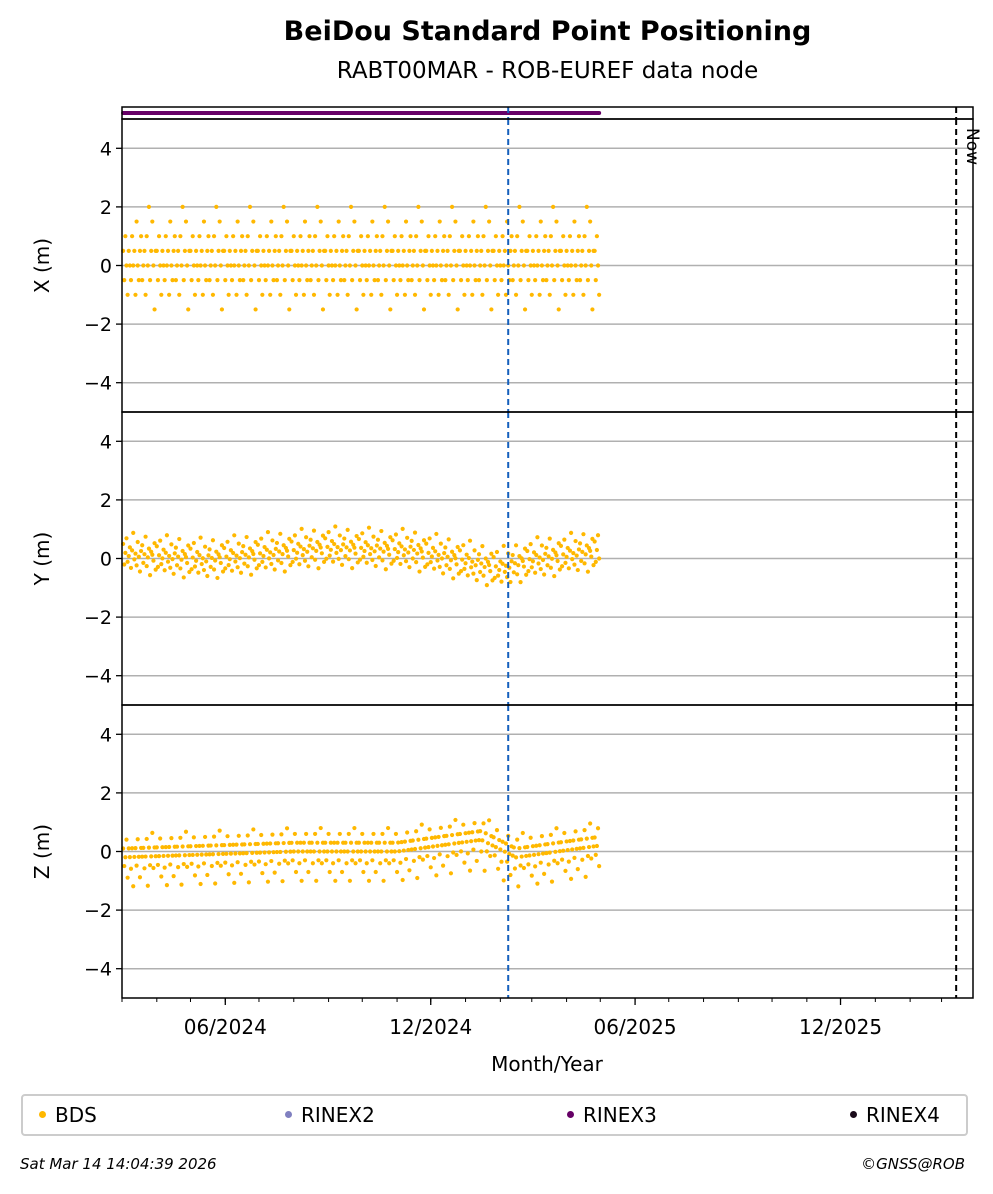 The width and height of the screenshot is (993, 1194). Describe the element at coordinates (106, 501) in the screenshot. I see `y-tick-label: 2` at that location.